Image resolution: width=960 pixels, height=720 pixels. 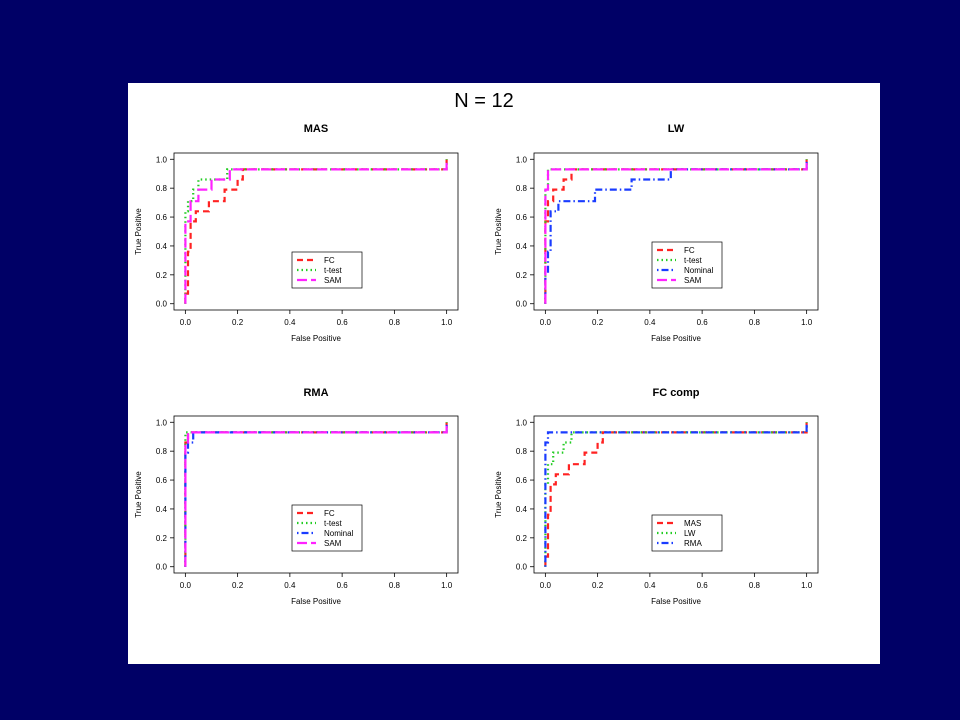 I want to click on y-tick-label-mas-4: 0.8, so click(x=162, y=188).